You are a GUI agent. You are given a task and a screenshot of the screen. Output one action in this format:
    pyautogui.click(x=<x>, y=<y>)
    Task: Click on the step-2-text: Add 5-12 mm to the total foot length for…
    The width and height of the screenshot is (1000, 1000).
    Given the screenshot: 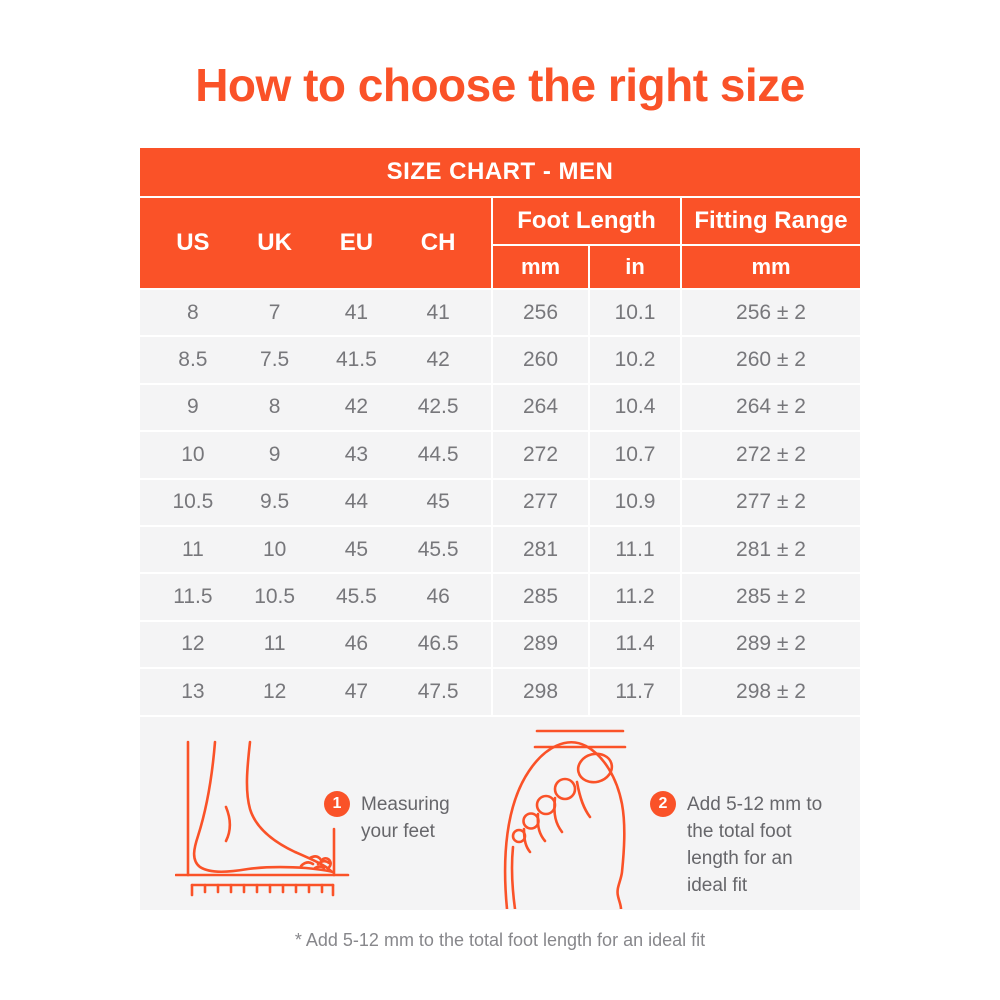 What is the action you would take?
    pyautogui.click(x=755, y=845)
    